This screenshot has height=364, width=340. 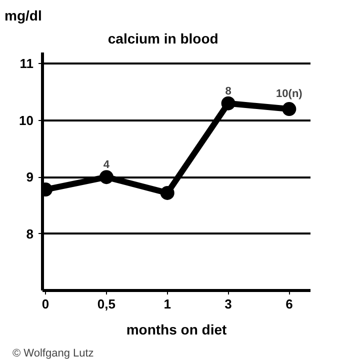 I want to click on x-tick-label: 0,5, so click(x=106, y=304).